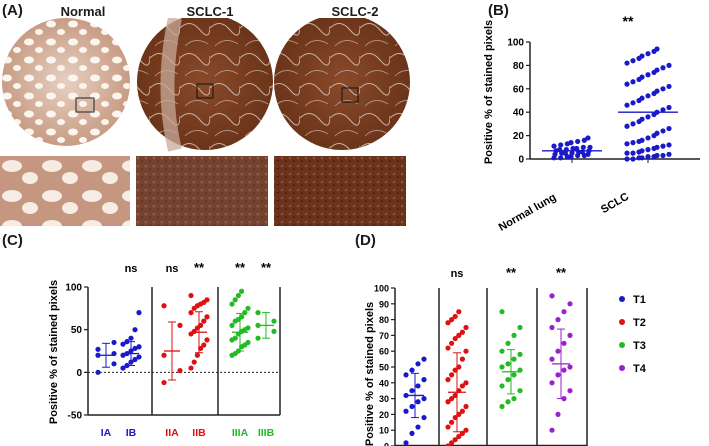  What do you see at coordinates (384, 431) in the screenshot?
I see `chart-d-ytick-label: 10` at bounding box center [384, 431].